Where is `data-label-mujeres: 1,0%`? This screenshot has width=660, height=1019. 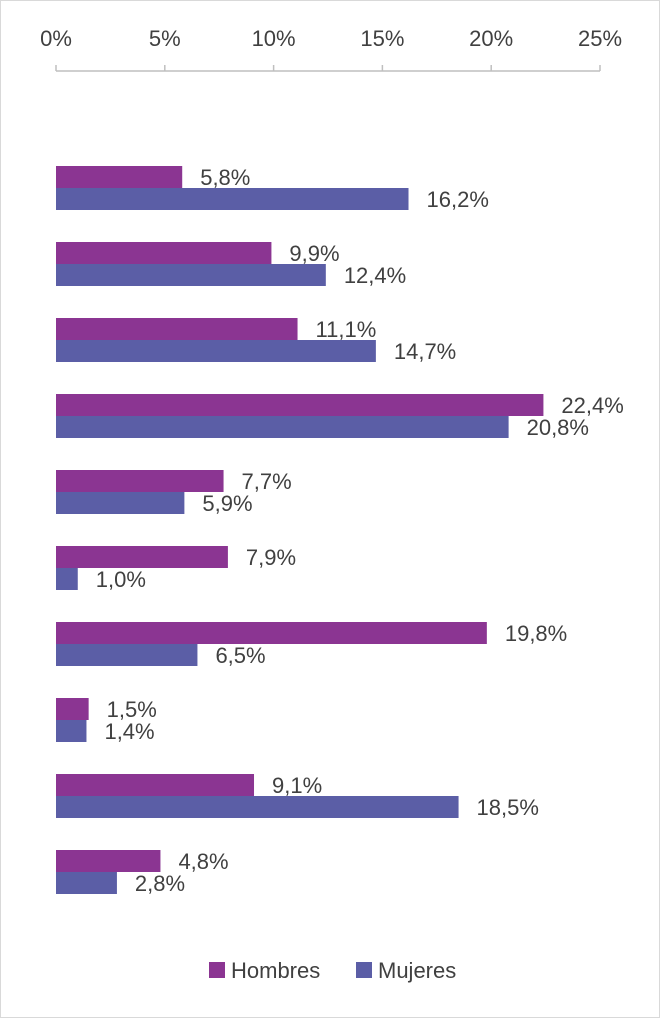
data-label-mujeres: 1,0% is located at coordinates (121, 579).